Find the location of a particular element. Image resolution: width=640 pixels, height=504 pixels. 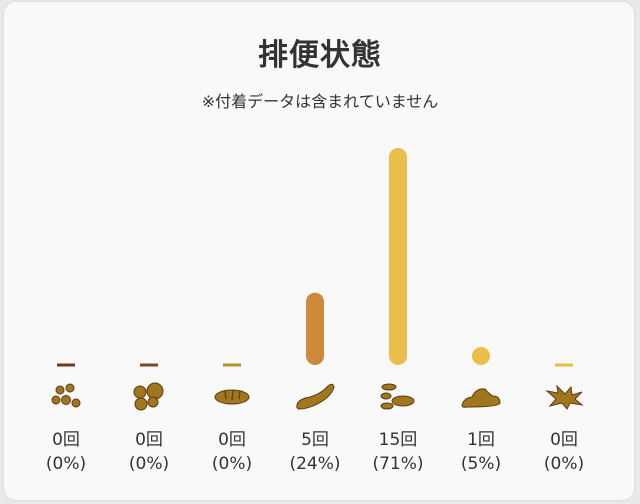

count-label: 1回 is located at coordinates (481, 440).